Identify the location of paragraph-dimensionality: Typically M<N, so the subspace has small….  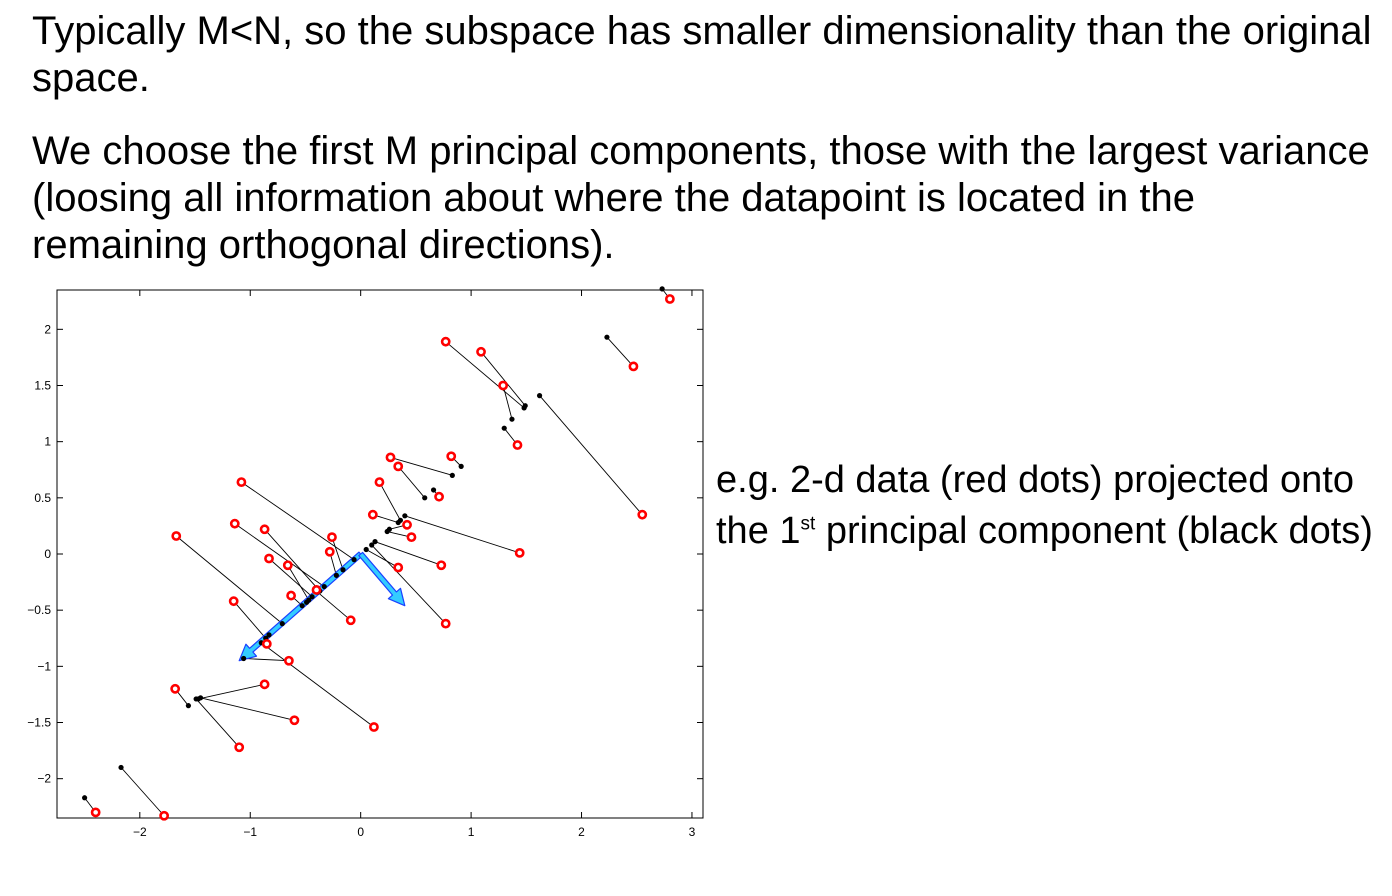
(702, 54).